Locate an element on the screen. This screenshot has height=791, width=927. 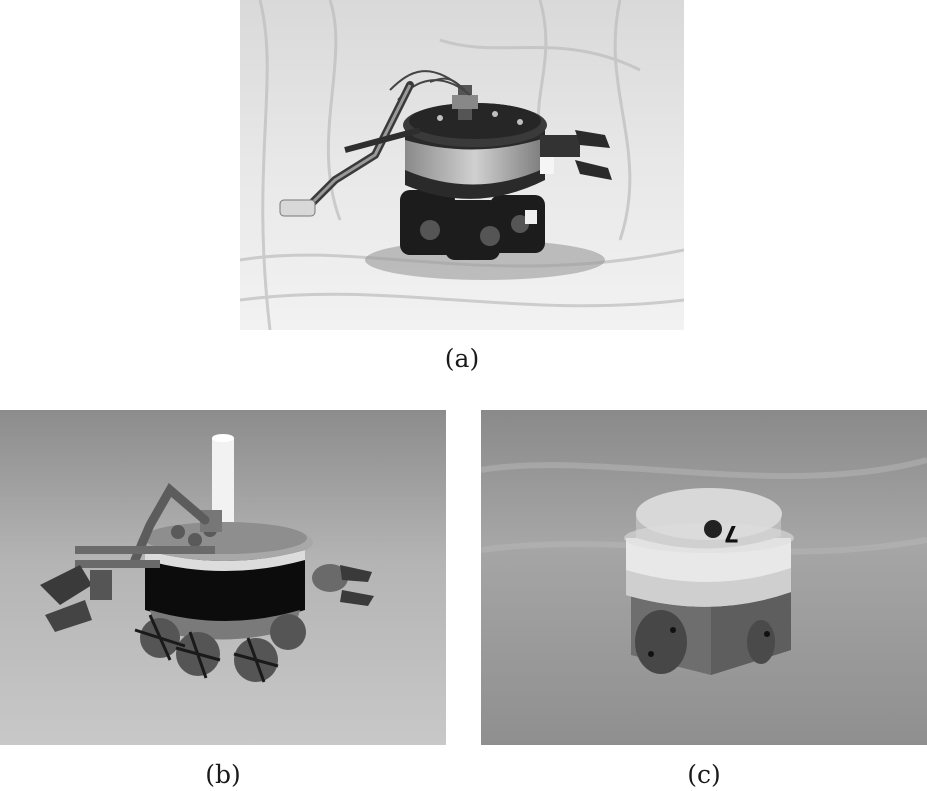
caption-a: (a) is located at coordinates (462, 359).